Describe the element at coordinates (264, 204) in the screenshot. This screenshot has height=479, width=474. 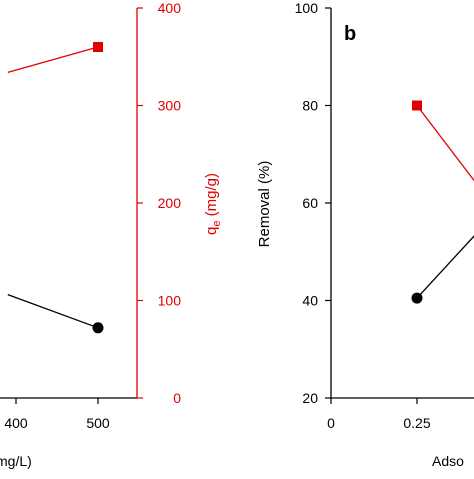
I see `panel-b-y-axis-label: Removal (%)` at that location.